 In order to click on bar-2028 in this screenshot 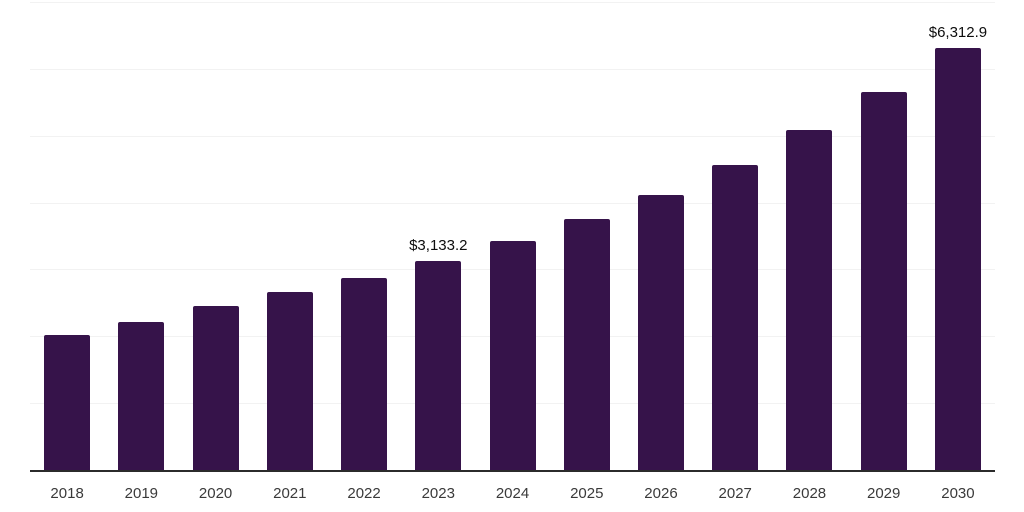, I will do `click(809, 300)`.